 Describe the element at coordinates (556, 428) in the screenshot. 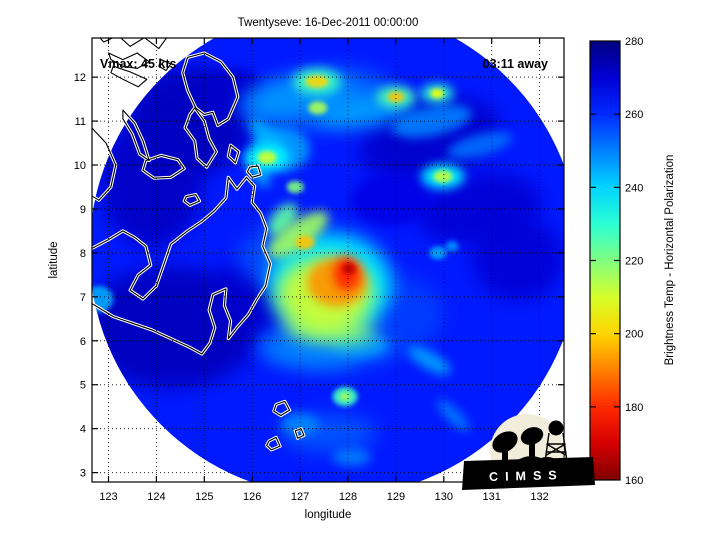

I see `water-tower-tank` at that location.